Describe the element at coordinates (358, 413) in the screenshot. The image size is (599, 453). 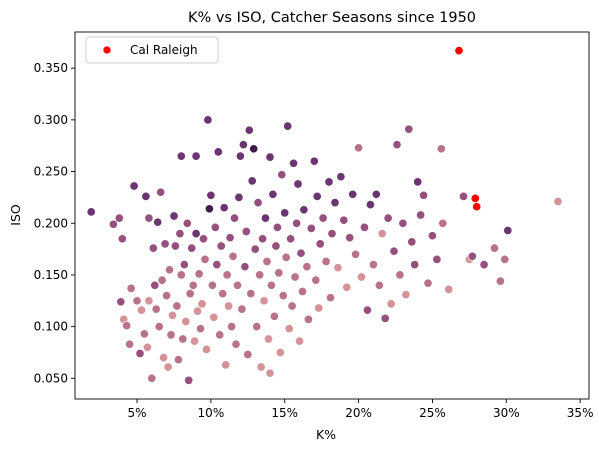
I see `x-tick-label: 20%` at that location.